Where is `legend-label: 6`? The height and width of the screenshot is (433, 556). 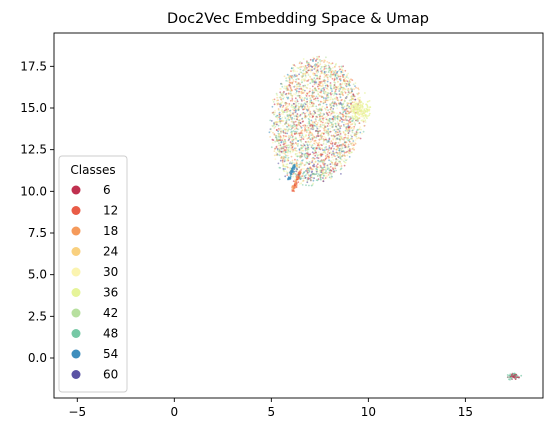
legend-label: 6 is located at coordinates (107, 190).